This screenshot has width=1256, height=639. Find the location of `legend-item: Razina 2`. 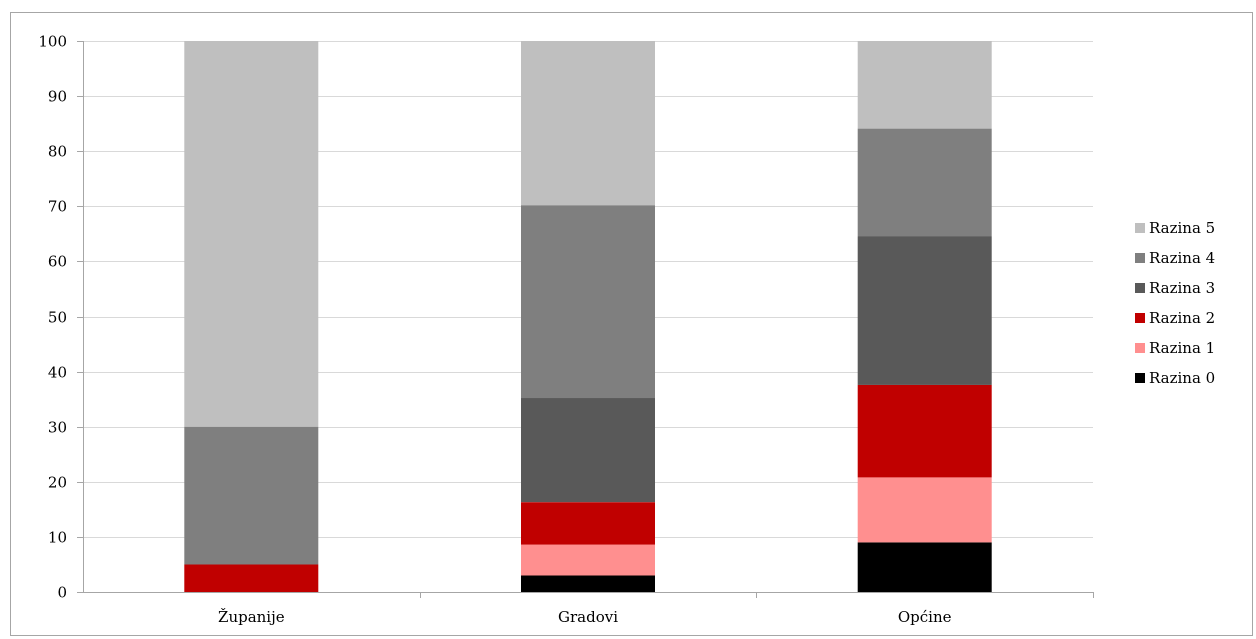

legend-item: Razina 2 is located at coordinates (1175, 318).